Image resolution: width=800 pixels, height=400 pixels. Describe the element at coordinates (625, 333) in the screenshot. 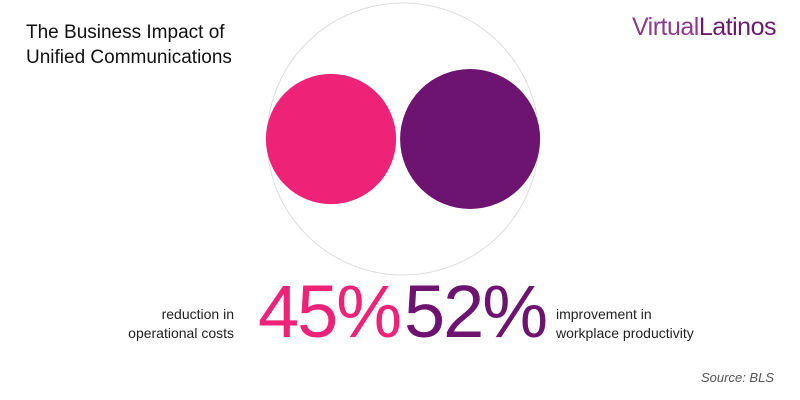

I see `description-right-line-2: workplace productivity` at that location.